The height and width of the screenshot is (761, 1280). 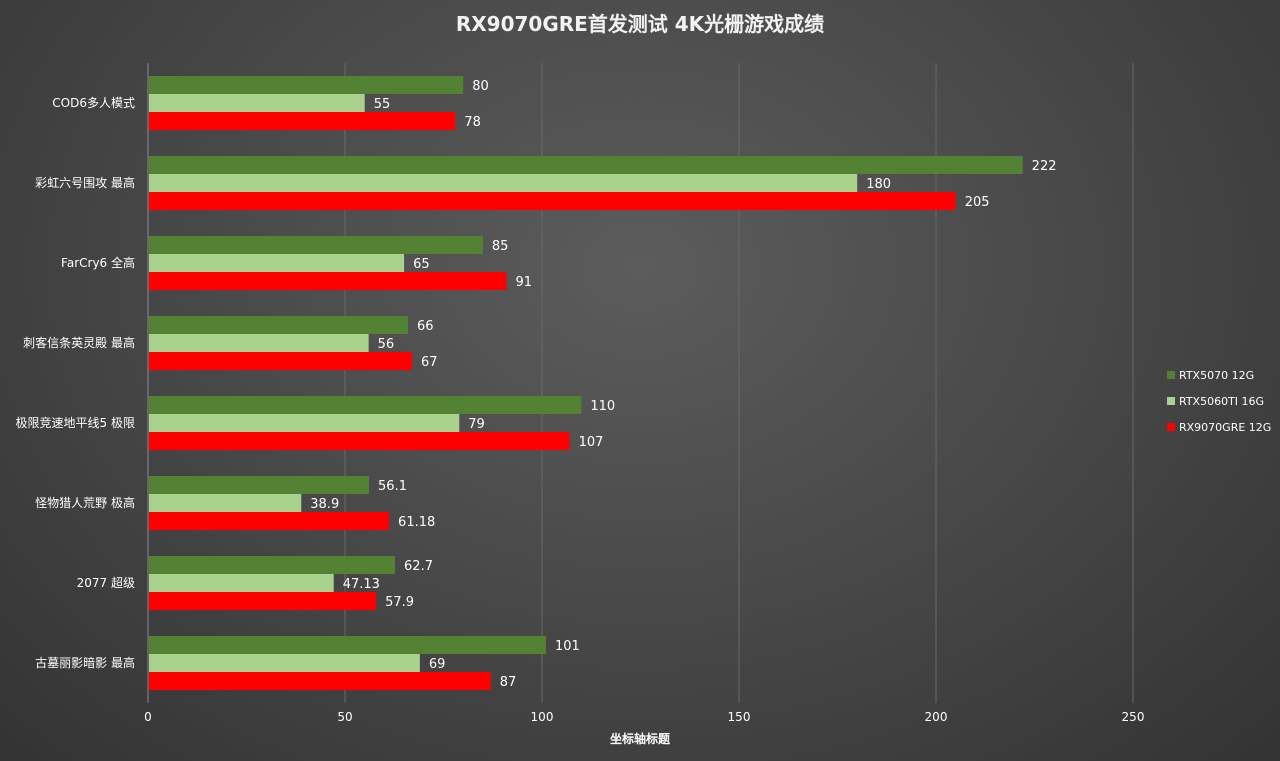 What do you see at coordinates (567, 646) in the screenshot?
I see `data-label: 101` at bounding box center [567, 646].